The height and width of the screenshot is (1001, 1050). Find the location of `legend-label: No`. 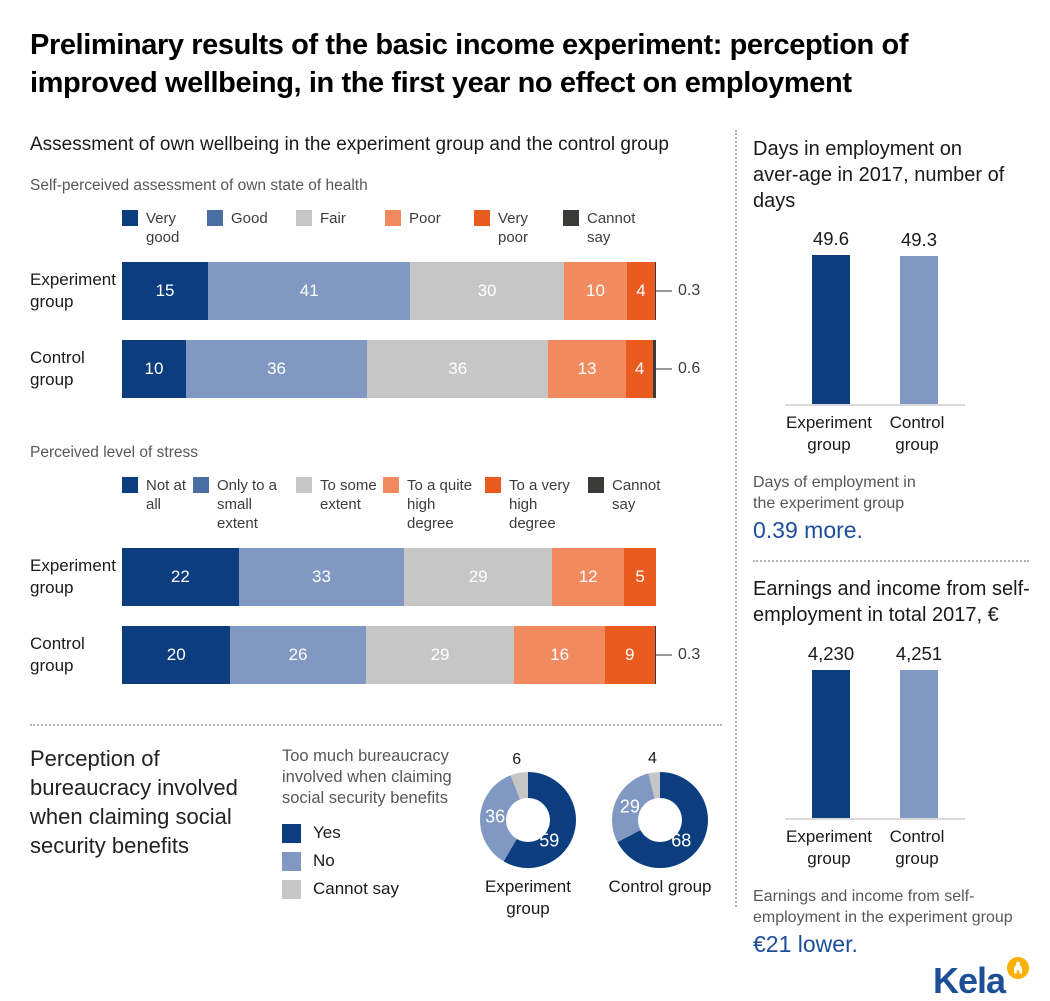

legend-label: No is located at coordinates (324, 860).